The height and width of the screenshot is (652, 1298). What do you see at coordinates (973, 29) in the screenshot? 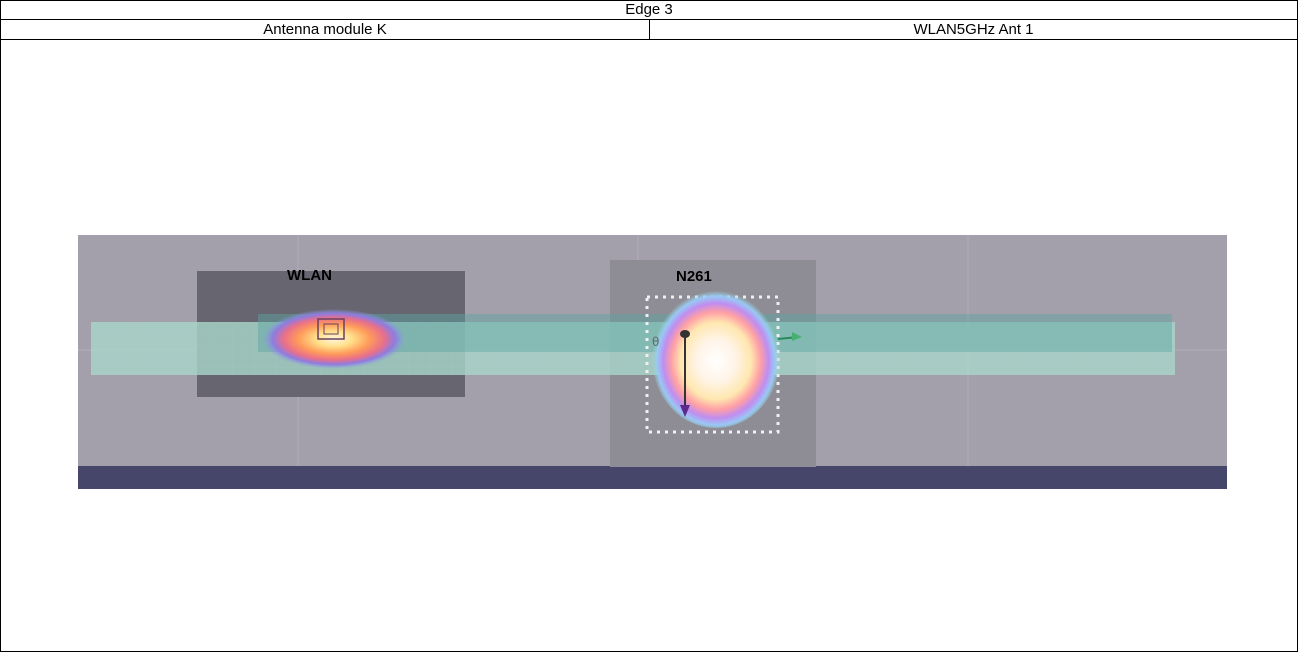
I see `antenna-name-label: WLAN5GHz Ant 1` at bounding box center [973, 29].